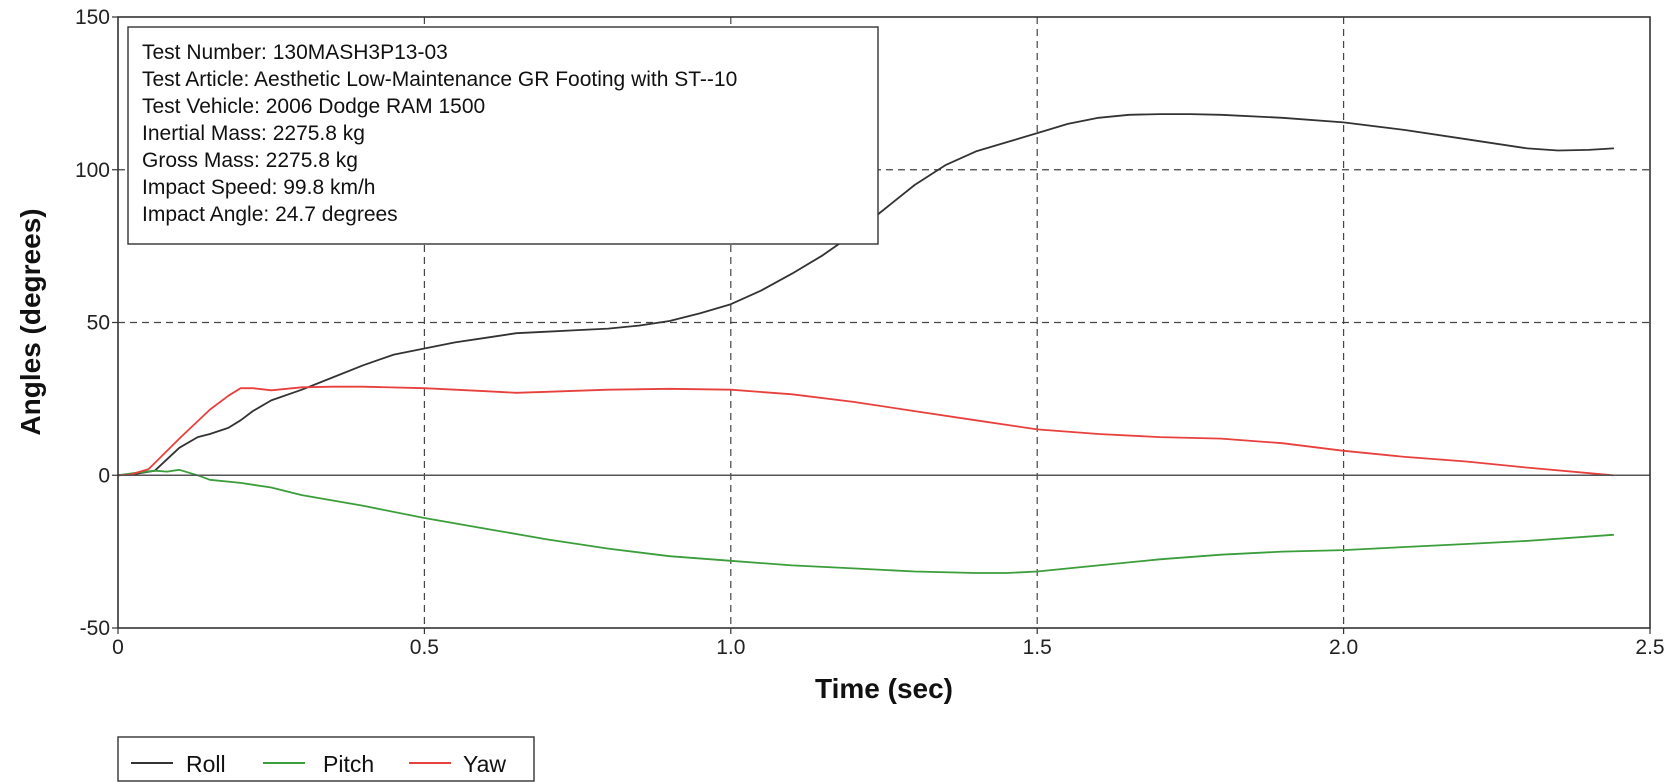 This screenshot has width=1680, height=783. I want to click on y-tick-label: 100, so click(92, 170).